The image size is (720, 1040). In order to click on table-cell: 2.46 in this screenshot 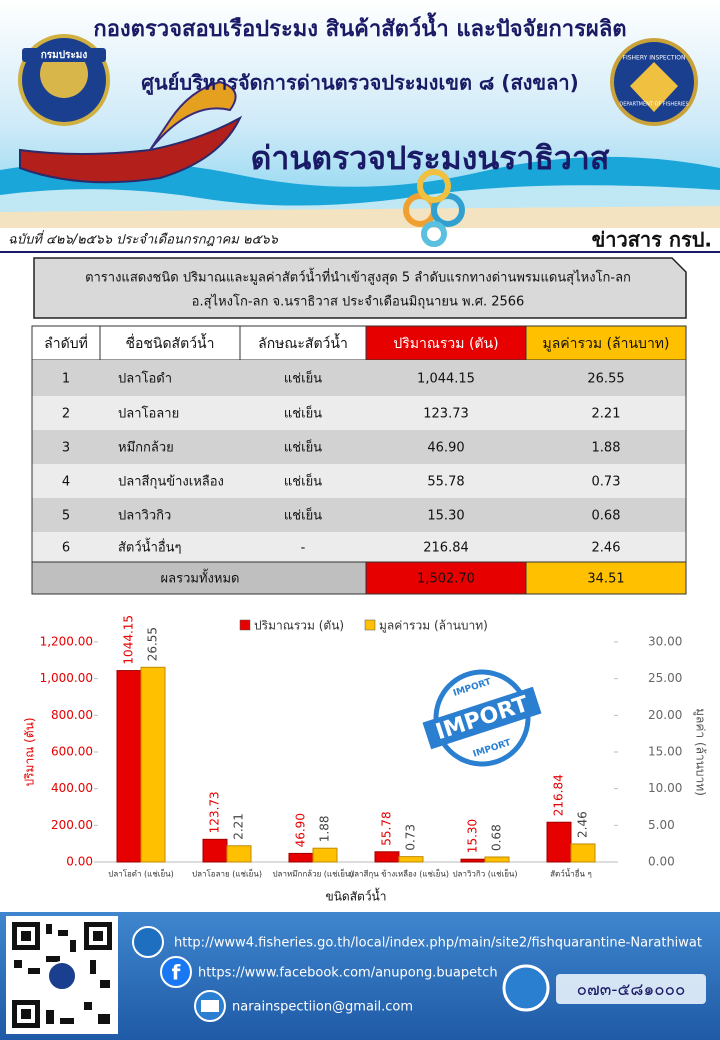, I will do `click(606, 548)`.